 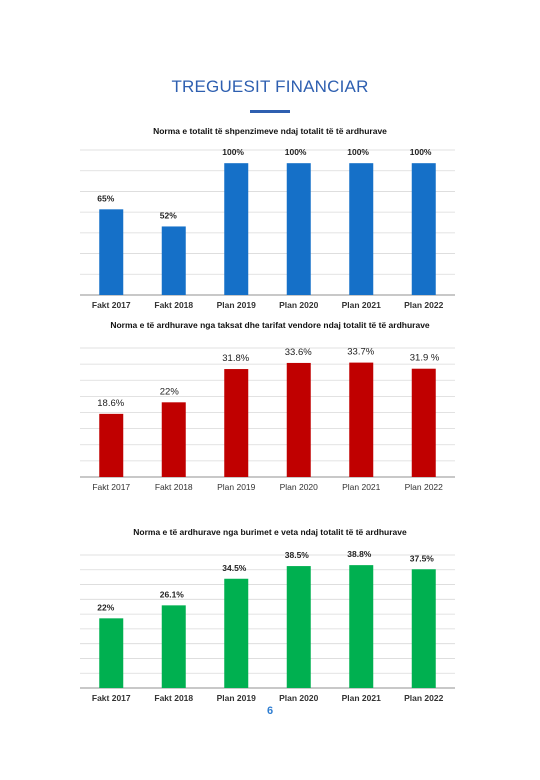 I want to click on data-label-5: 33.7%, so click(x=360, y=352).